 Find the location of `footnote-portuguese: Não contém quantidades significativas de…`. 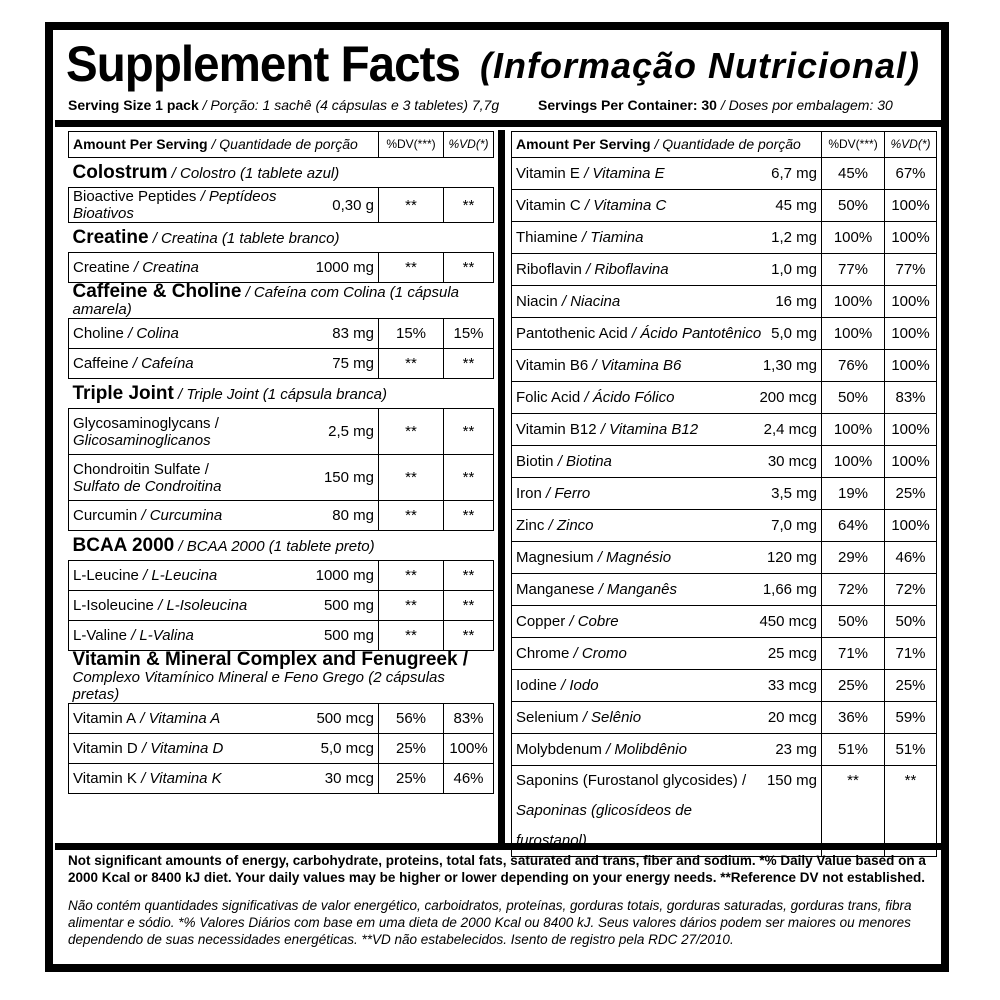

footnote-portuguese: Não contém quantidades significativas de… is located at coordinates (490, 922).